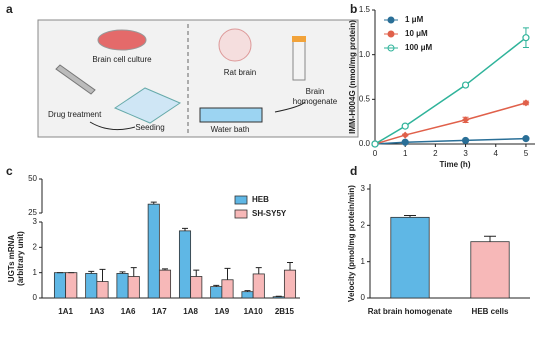  Describe the element at coordinates (405, 153) in the screenshot. I see `x-tick-label: 1` at that location.